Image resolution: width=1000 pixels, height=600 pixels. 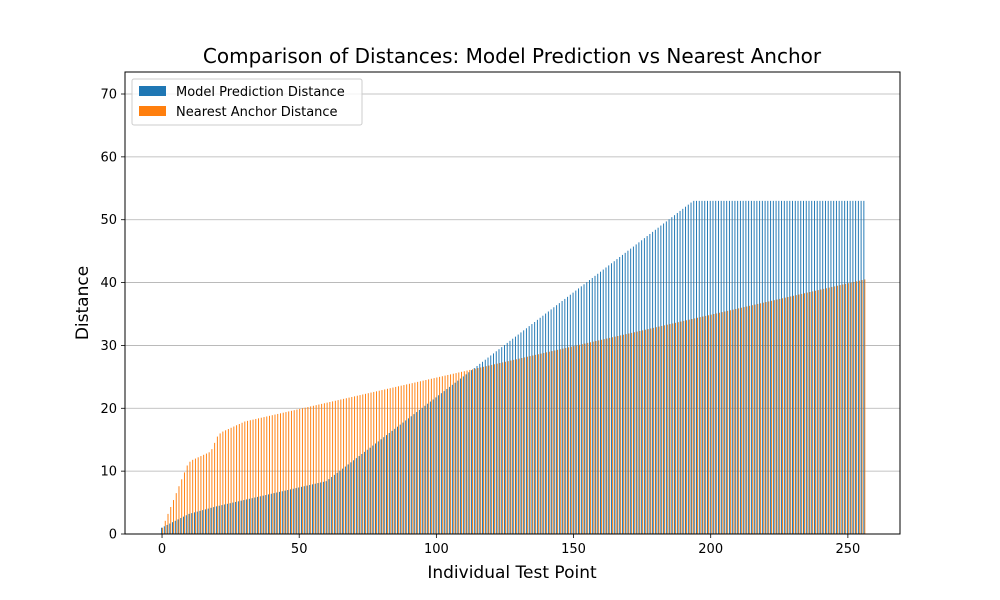 I want to click on y-tick-label: 0, so click(x=113, y=535).